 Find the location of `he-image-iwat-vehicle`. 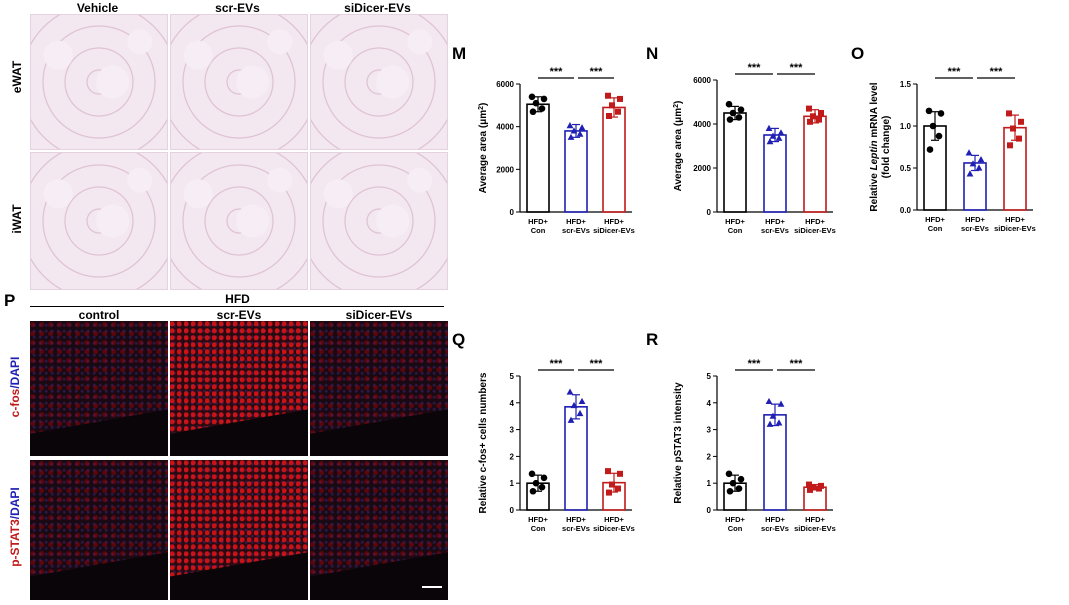

he-image-iwat-vehicle is located at coordinates (99, 221).